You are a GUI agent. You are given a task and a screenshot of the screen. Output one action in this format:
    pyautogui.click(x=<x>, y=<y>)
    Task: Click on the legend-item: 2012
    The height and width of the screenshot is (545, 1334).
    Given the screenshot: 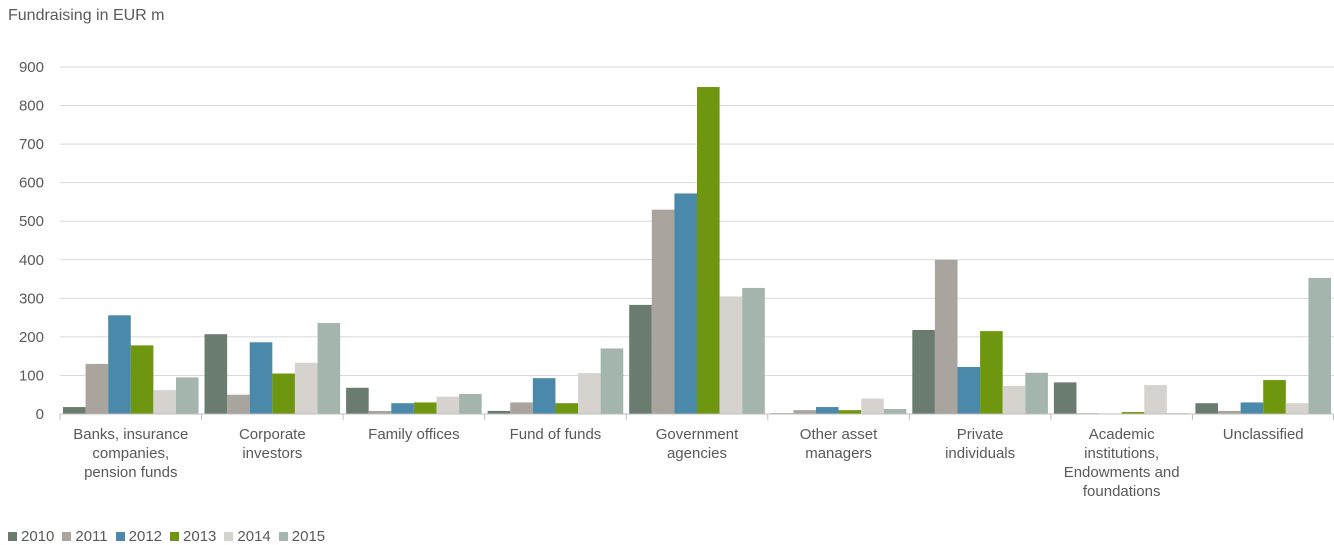 What is the action you would take?
    pyautogui.click(x=139, y=536)
    